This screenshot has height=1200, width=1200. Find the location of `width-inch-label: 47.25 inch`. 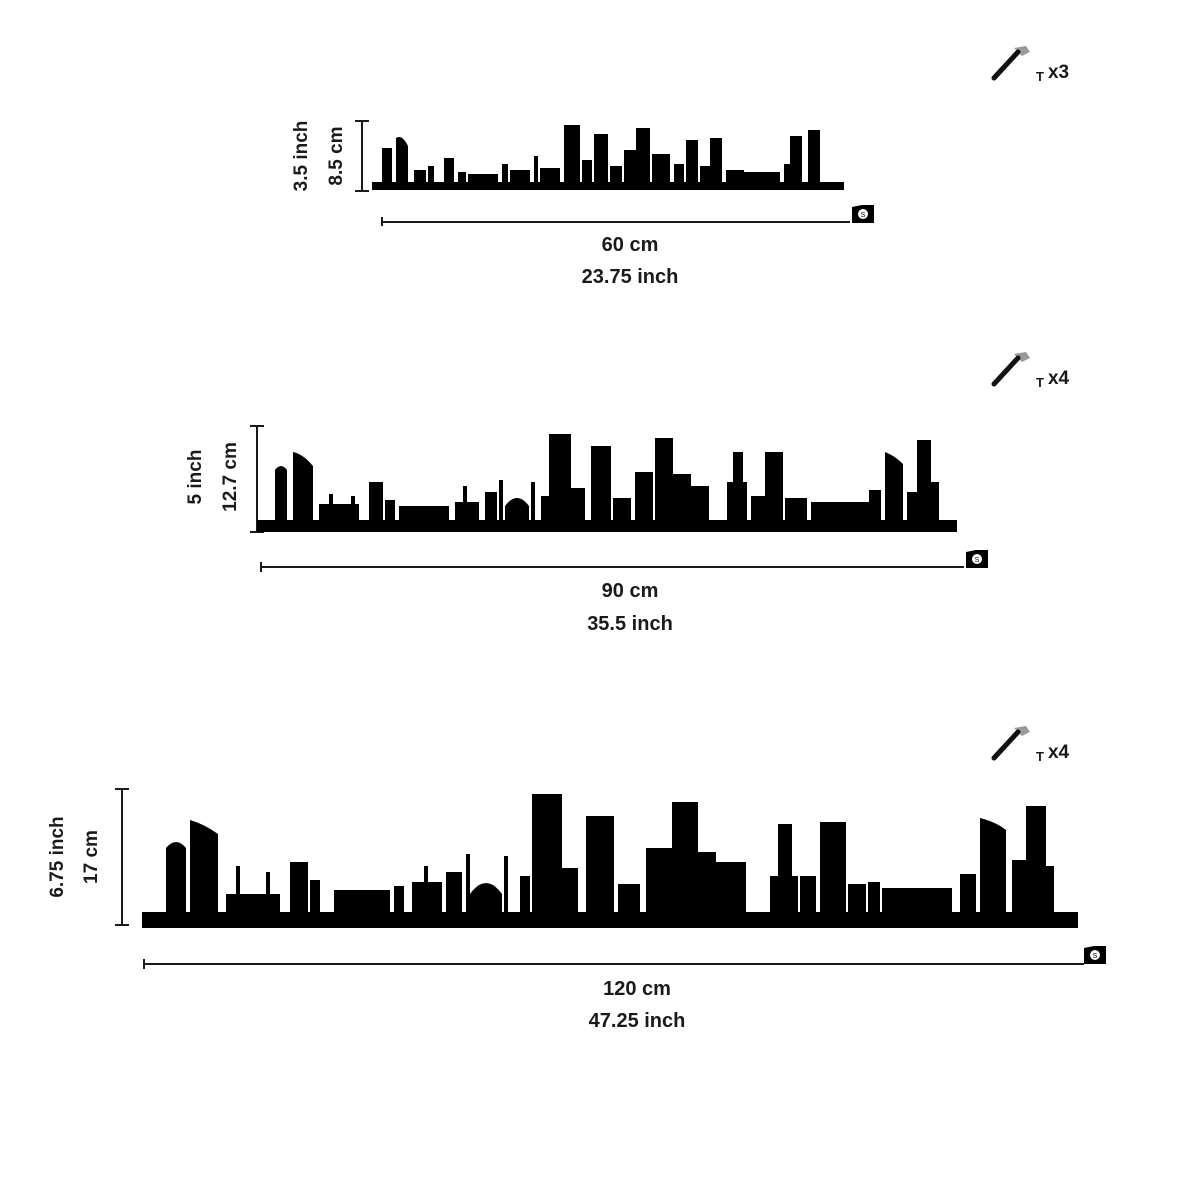

width-inch-label: 47.25 inch is located at coordinates (637, 1021).